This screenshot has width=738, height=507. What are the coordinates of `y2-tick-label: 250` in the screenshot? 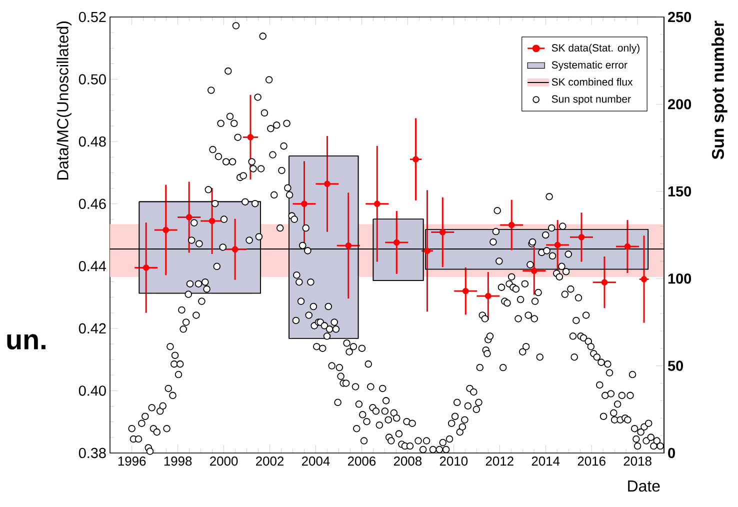 It's located at (680, 17).